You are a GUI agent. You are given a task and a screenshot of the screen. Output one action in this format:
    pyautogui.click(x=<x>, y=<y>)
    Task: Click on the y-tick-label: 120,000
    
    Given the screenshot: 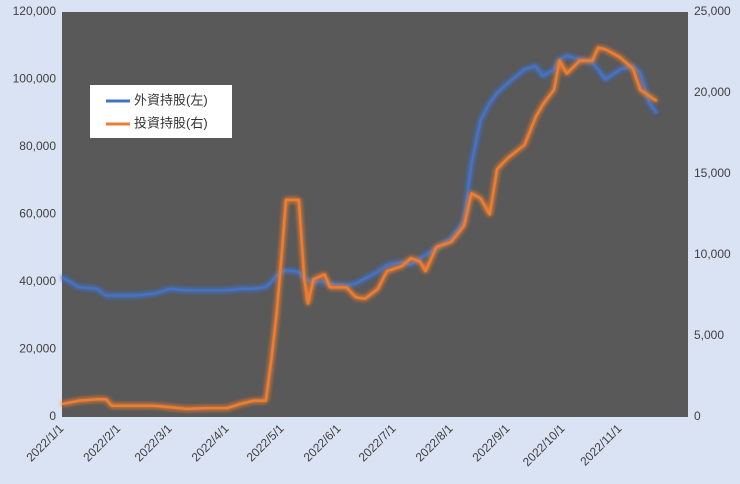 What is the action you would take?
    pyautogui.click(x=35, y=11)
    